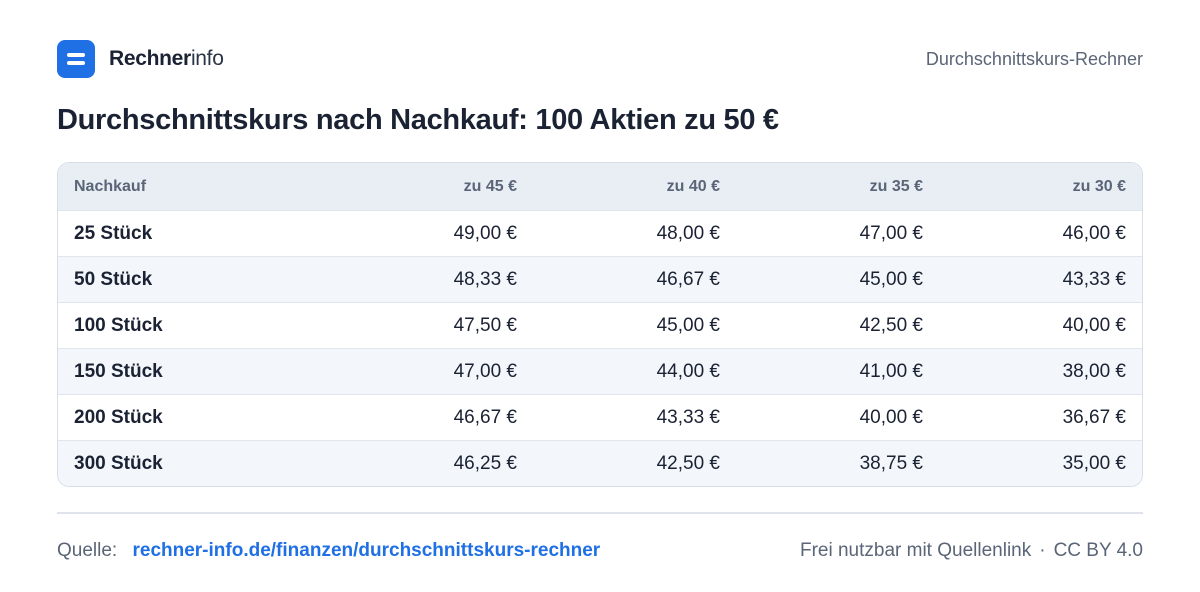 This screenshot has width=1200, height=592. Describe the element at coordinates (150, 58) in the screenshot. I see `brand-name-strong: Rechner` at that location.